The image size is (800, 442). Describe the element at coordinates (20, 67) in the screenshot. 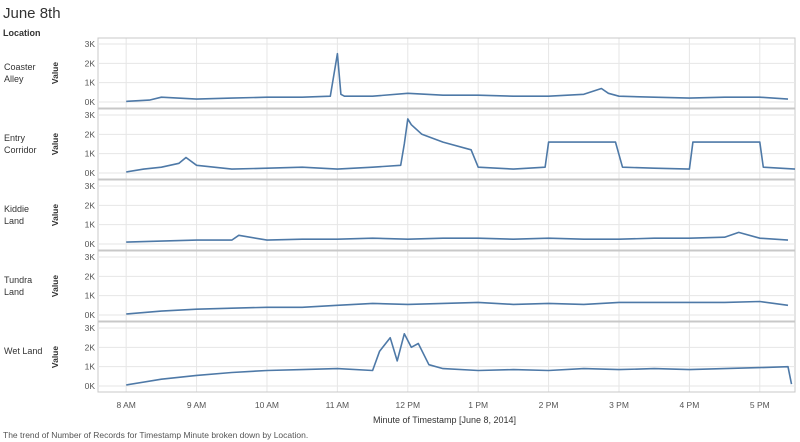

I see `facet-label: Coaster` at that location.